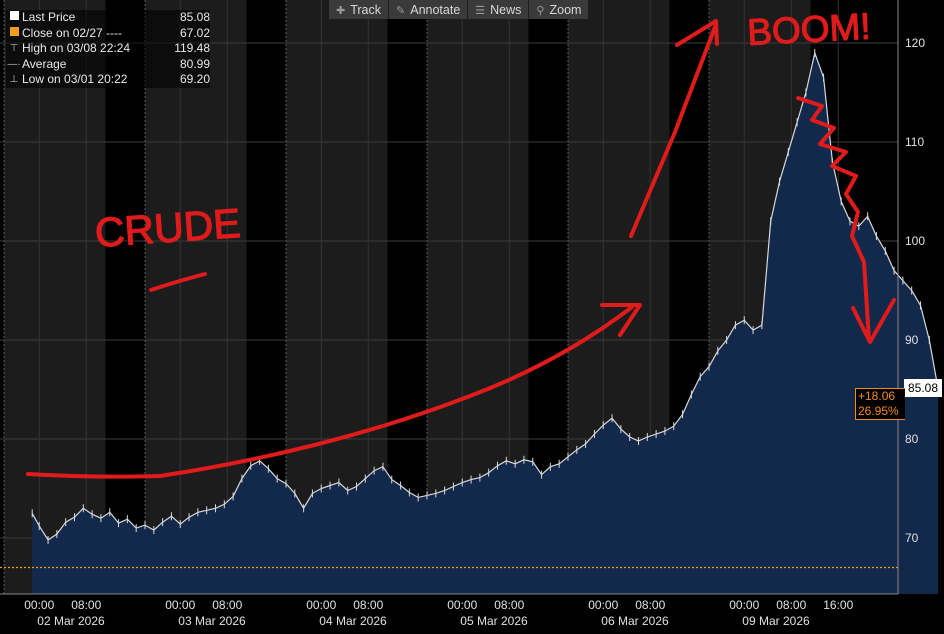 This screenshot has width=944, height=634. Describe the element at coordinates (540, 10) in the screenshot. I see `magnifier-icon: ⚲` at that location.